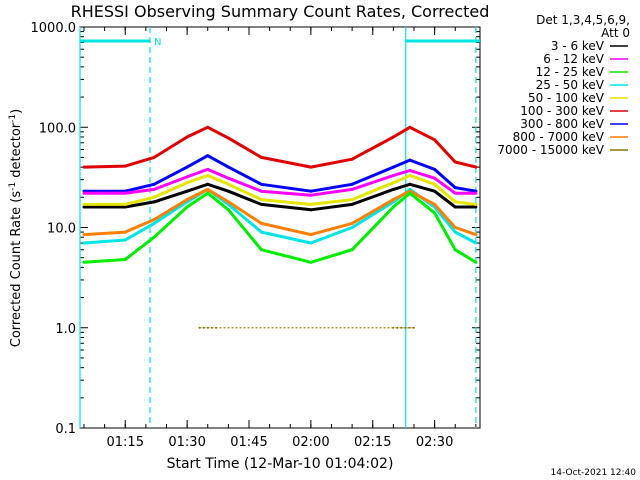  Describe the element at coordinates (61, 229) in the screenshot. I see `y-tick-label-2: 10.0` at that location.